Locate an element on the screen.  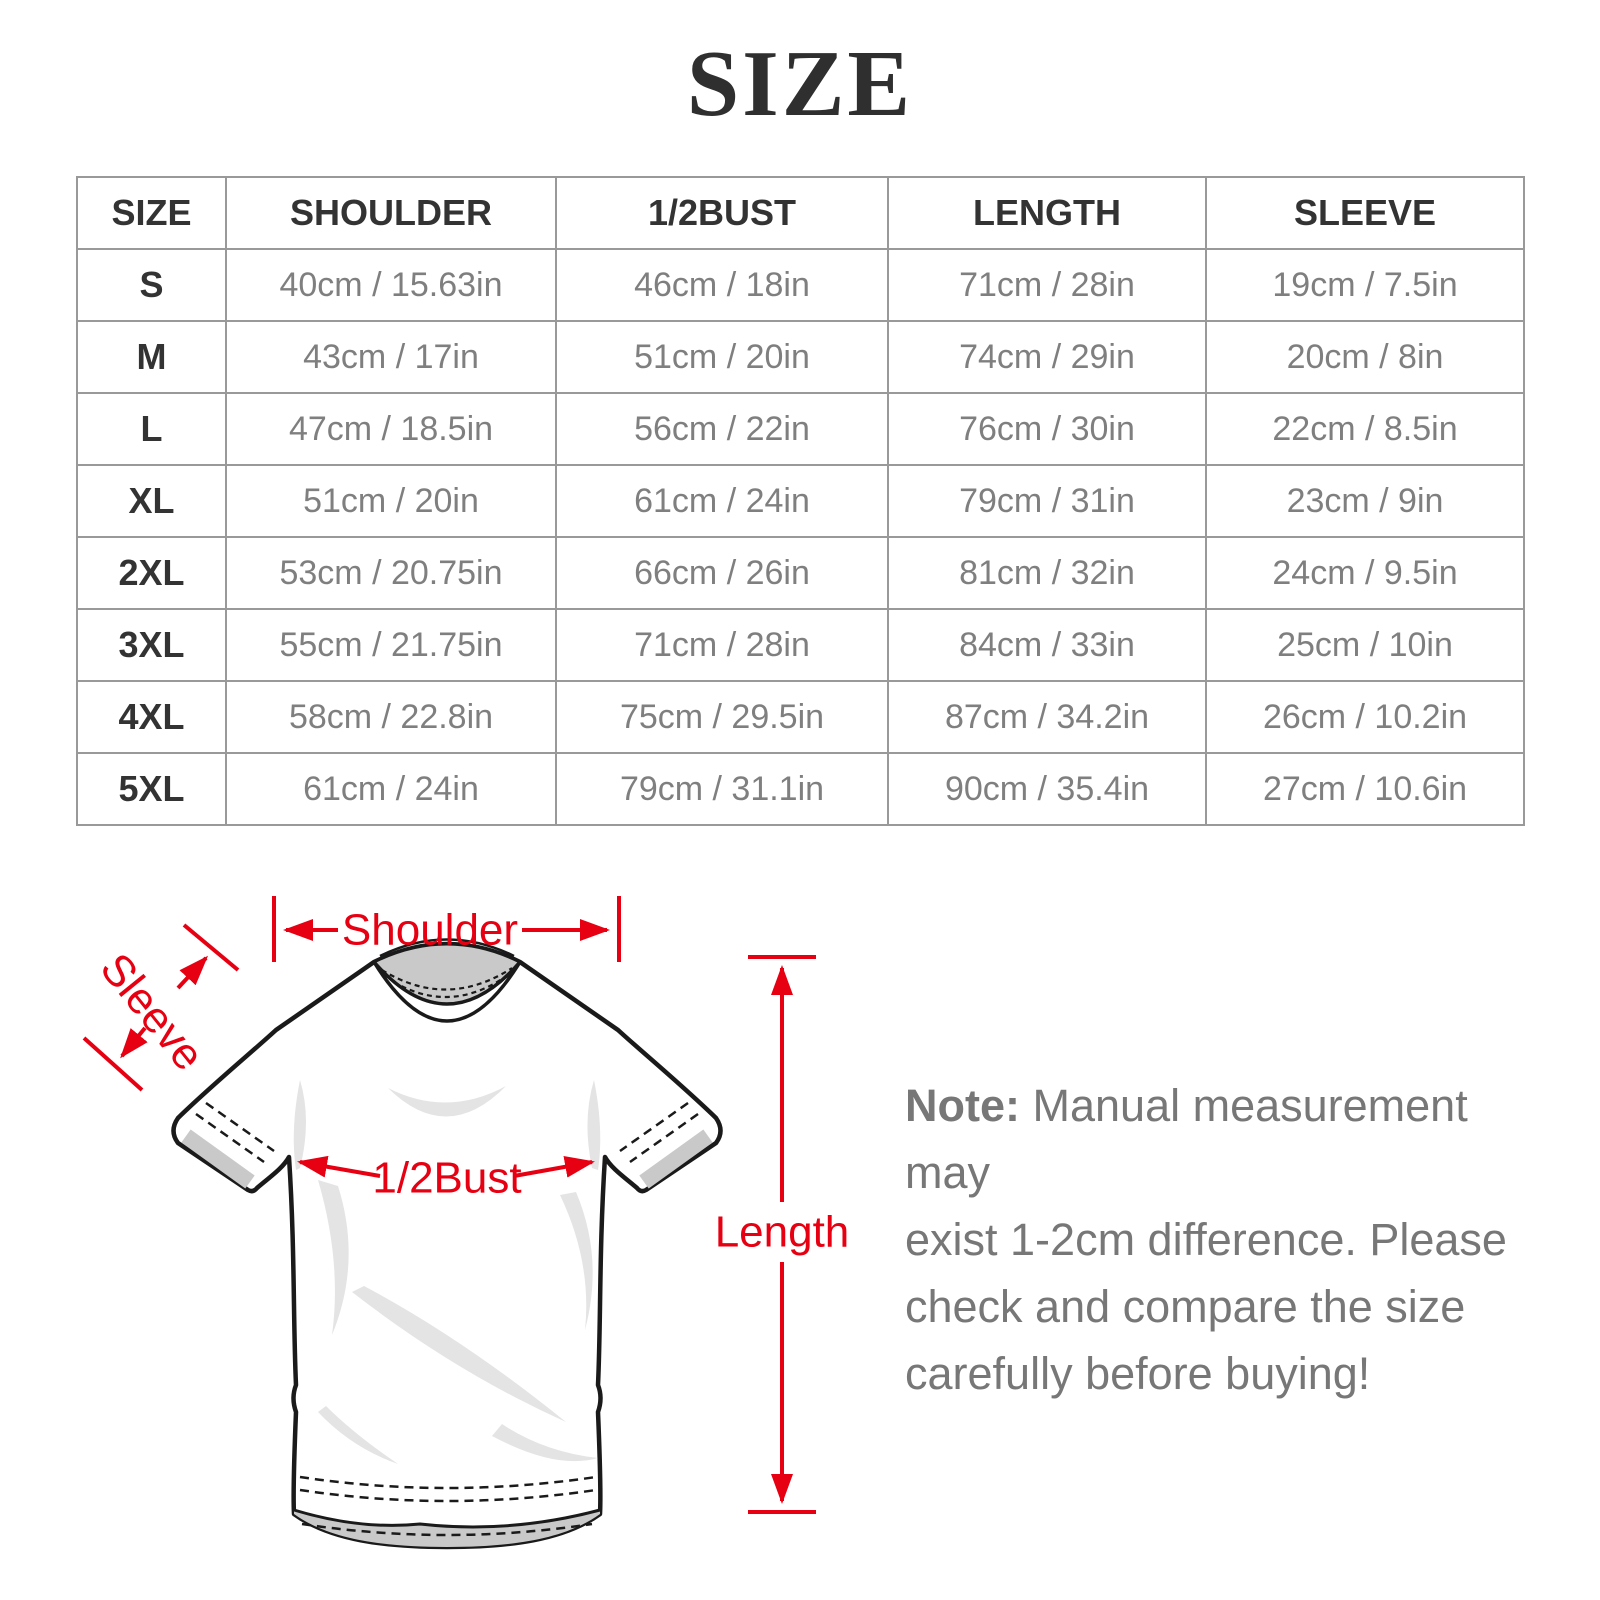
shoulder-cell: 40cm / 15.63in is located at coordinates (391, 285).